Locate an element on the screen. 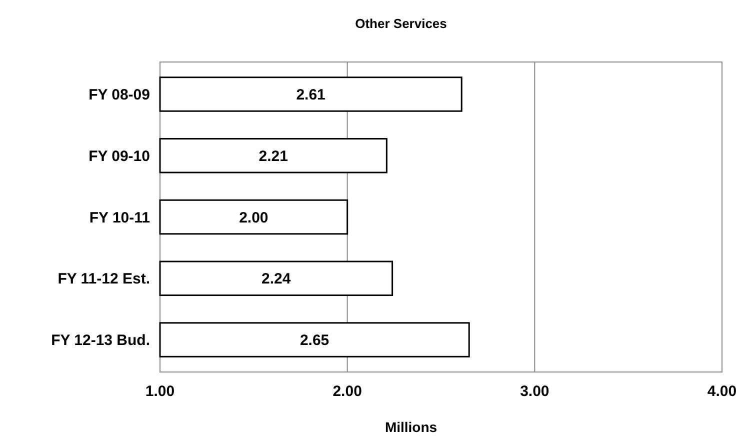  chart-title: Other Services is located at coordinates (401, 23).